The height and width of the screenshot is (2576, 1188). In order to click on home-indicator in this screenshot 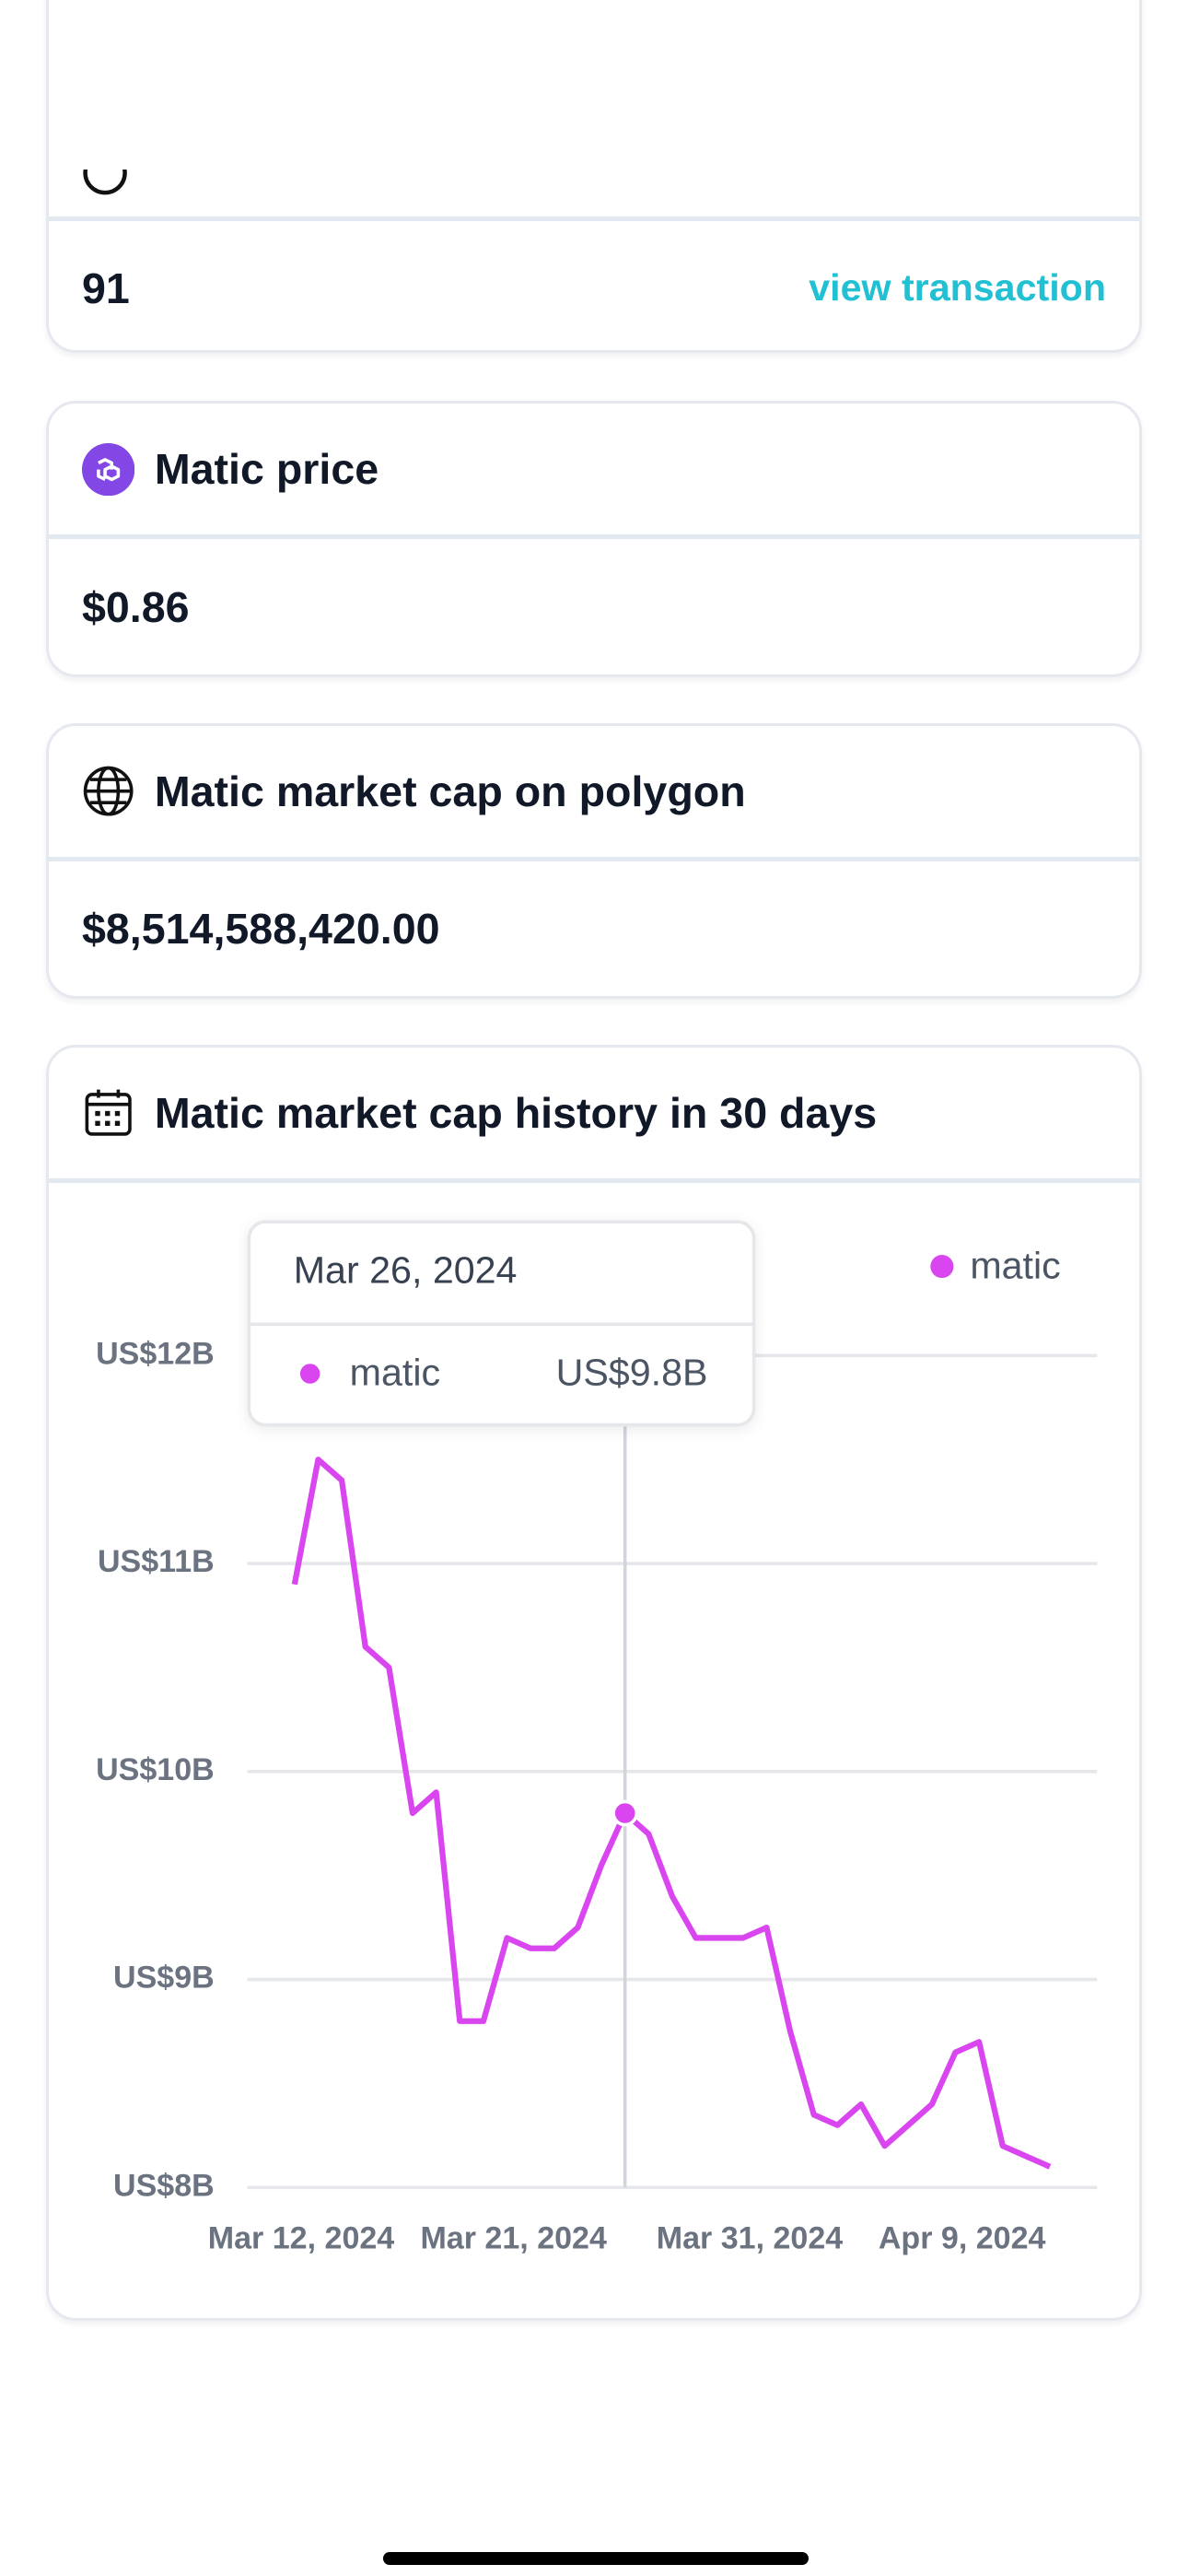, I will do `click(595, 2558)`.